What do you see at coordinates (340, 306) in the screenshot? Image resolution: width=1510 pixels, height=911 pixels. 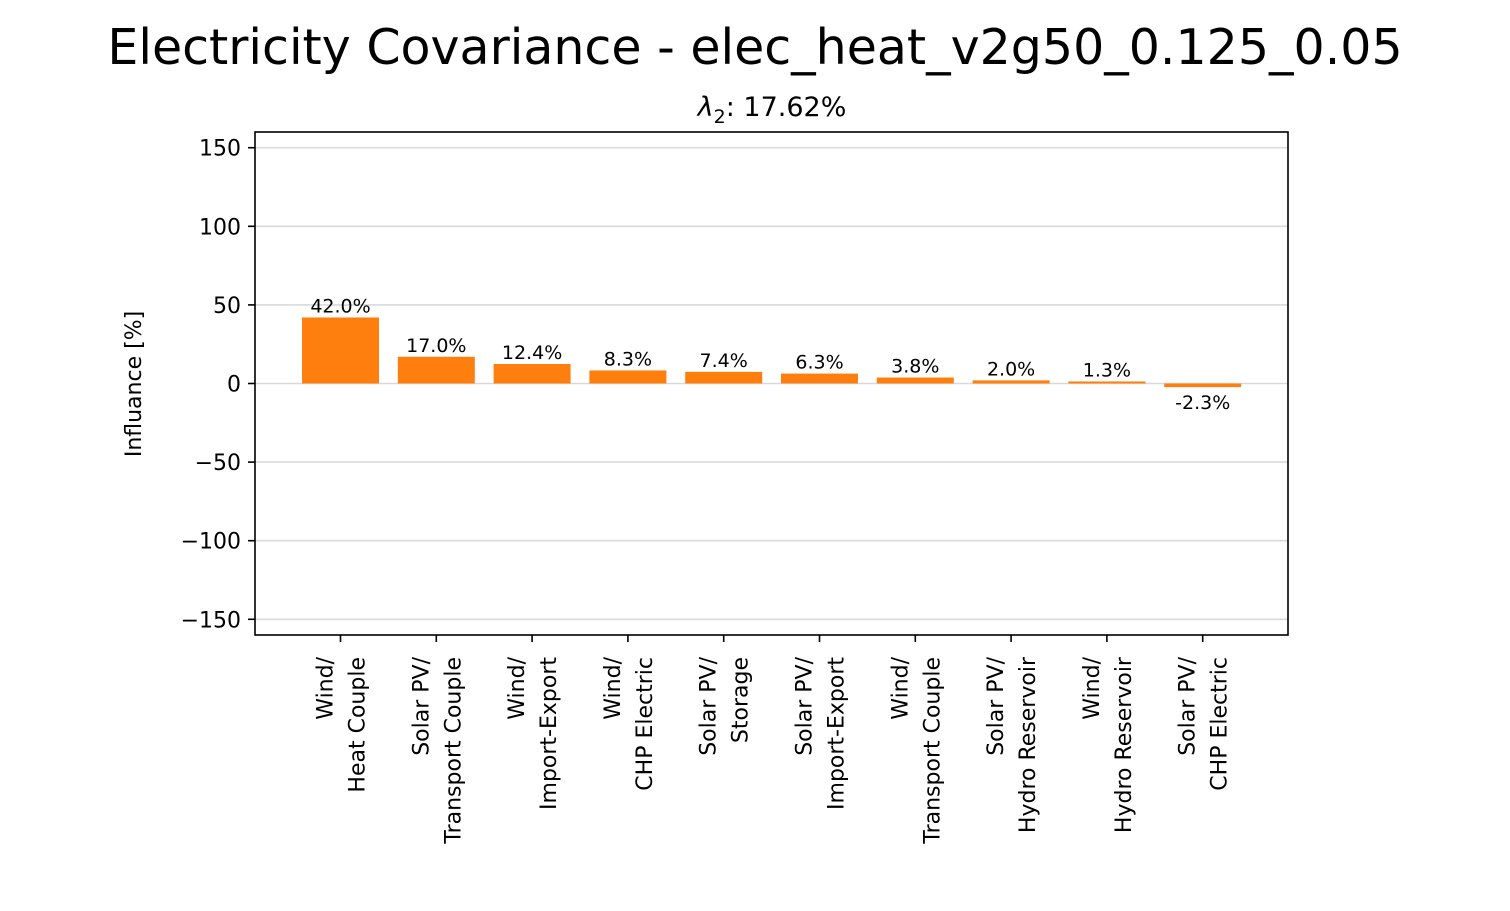 I see `bar-value-label: 42.0%` at bounding box center [340, 306].